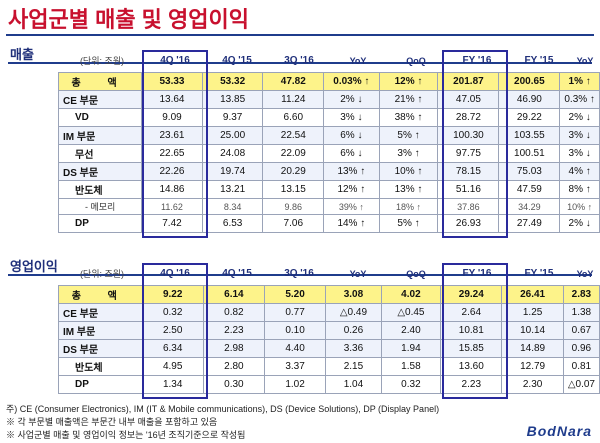 The image size is (600, 443). I want to click on table-cell: 75.03, so click(529, 171).